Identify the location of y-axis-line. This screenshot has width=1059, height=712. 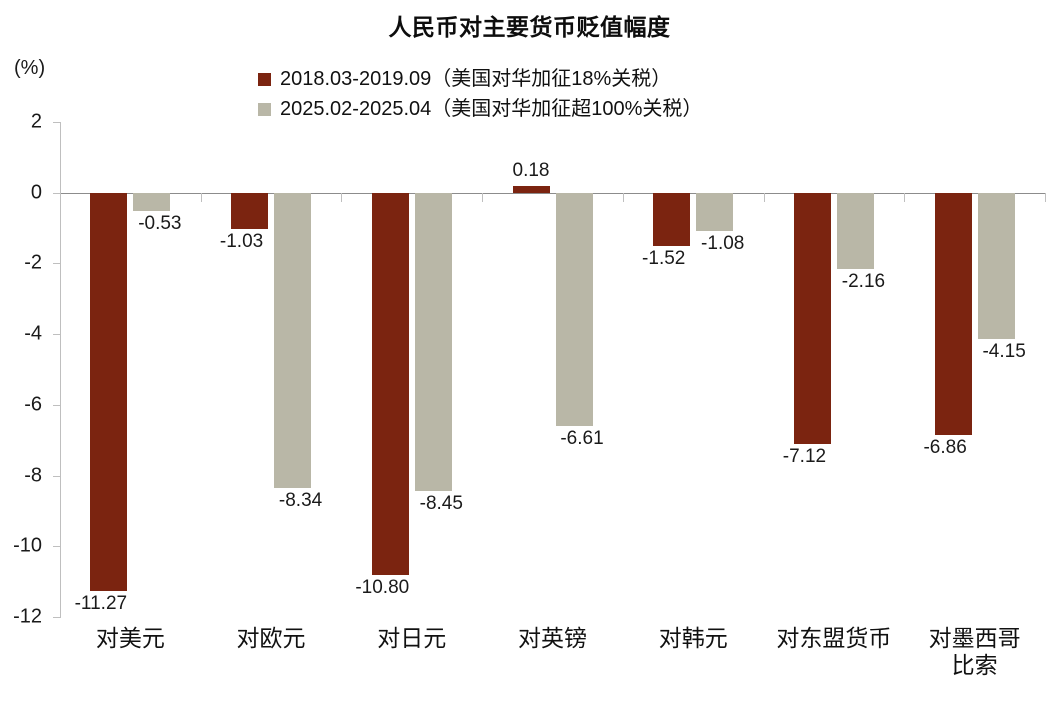
(60, 369).